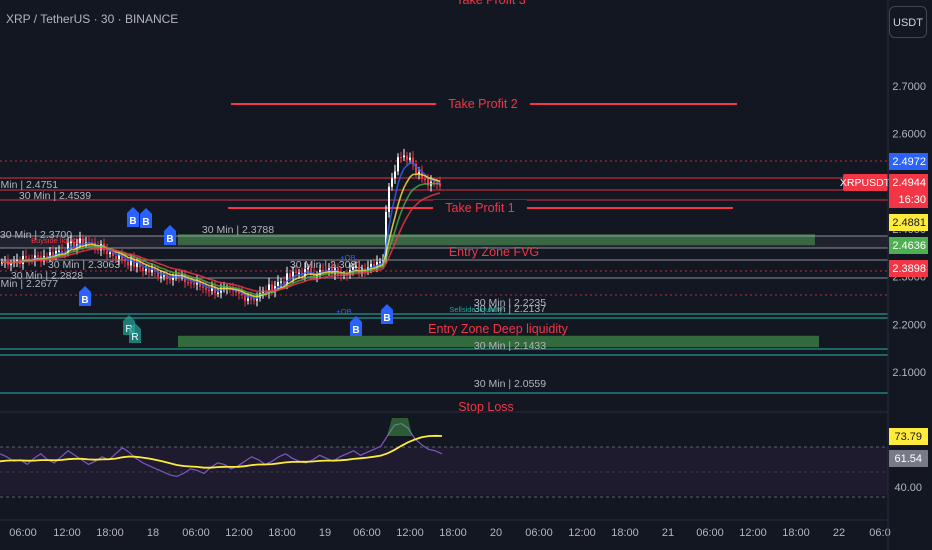  I want to click on small-liquidity-label: Buyside liquidity, so click(58, 240).